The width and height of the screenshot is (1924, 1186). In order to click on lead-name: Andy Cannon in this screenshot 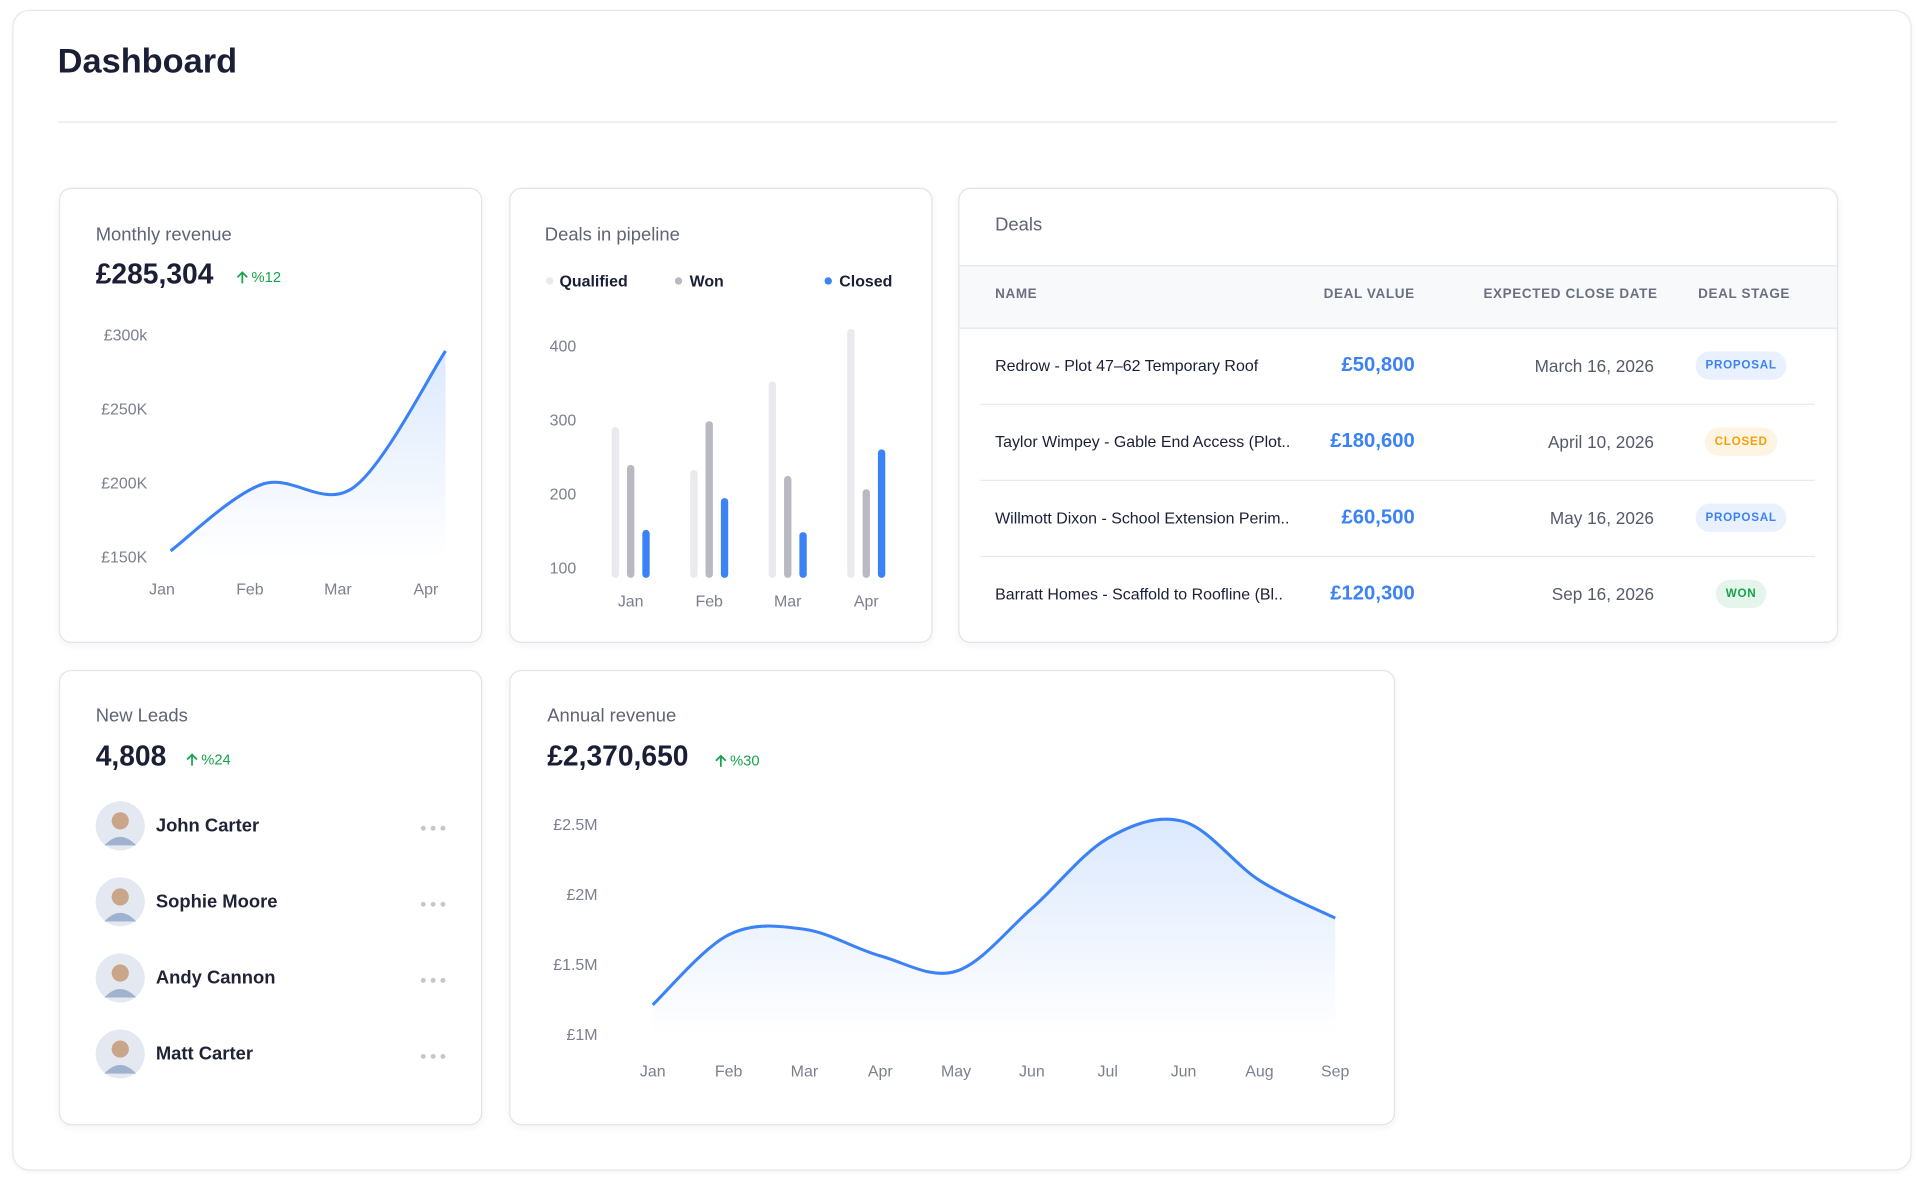, I will do `click(215, 978)`.